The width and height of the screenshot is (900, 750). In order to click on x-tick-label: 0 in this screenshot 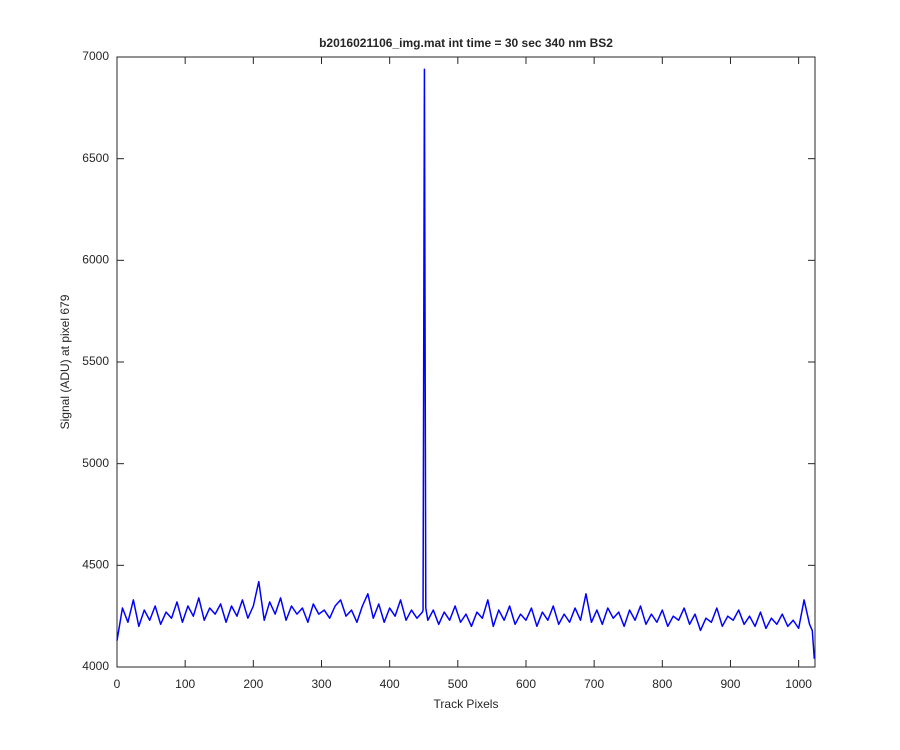, I will do `click(117, 684)`.